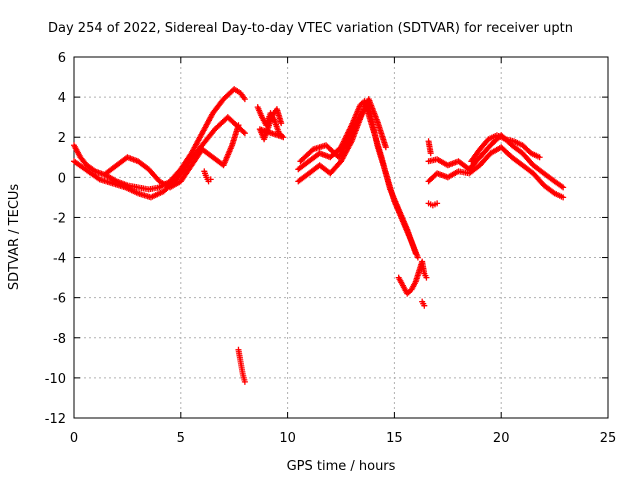  Describe the element at coordinates (501, 438) in the screenshot. I see `x-tick-label: 20` at that location.